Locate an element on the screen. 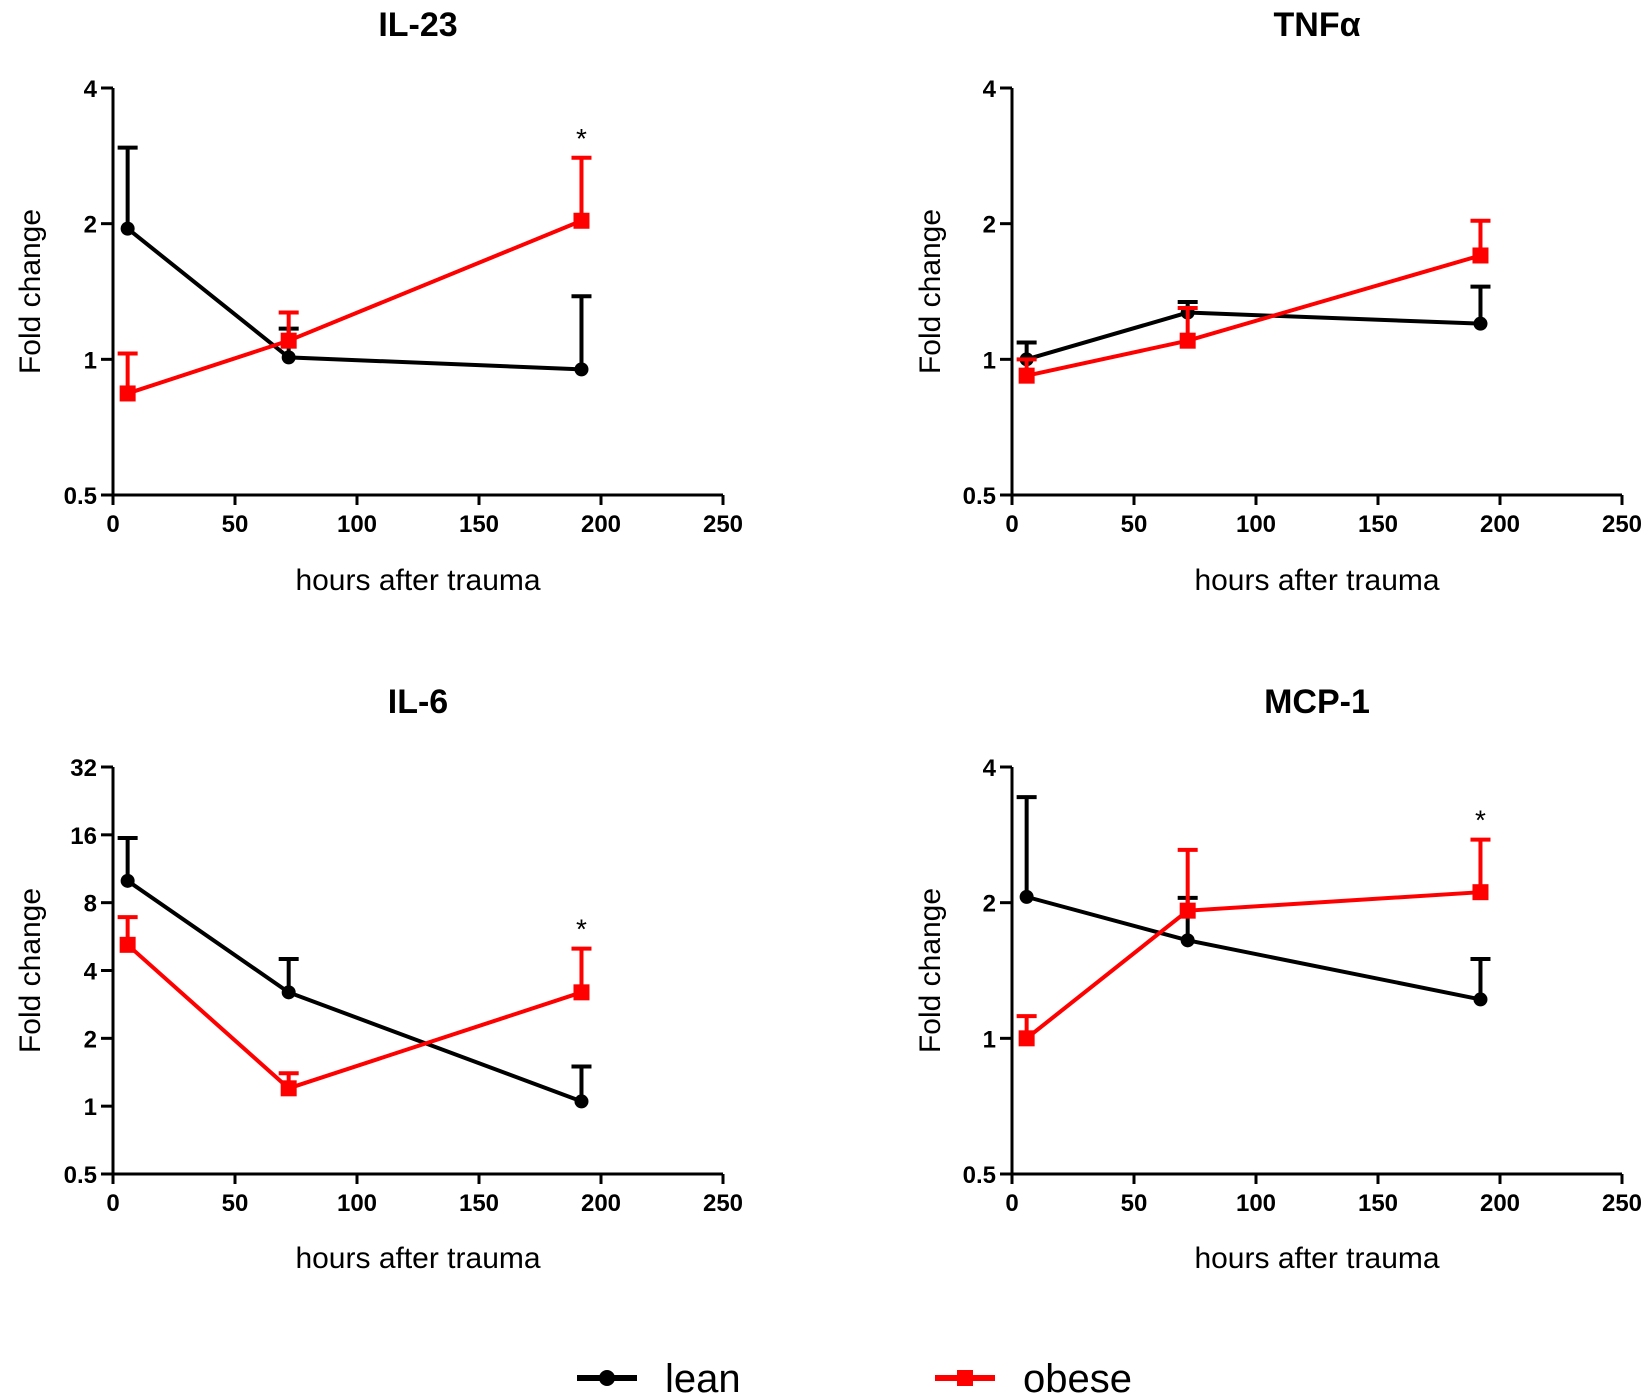 The image size is (1650, 1393). legend-obese-label: obese is located at coordinates (1077, 1375).